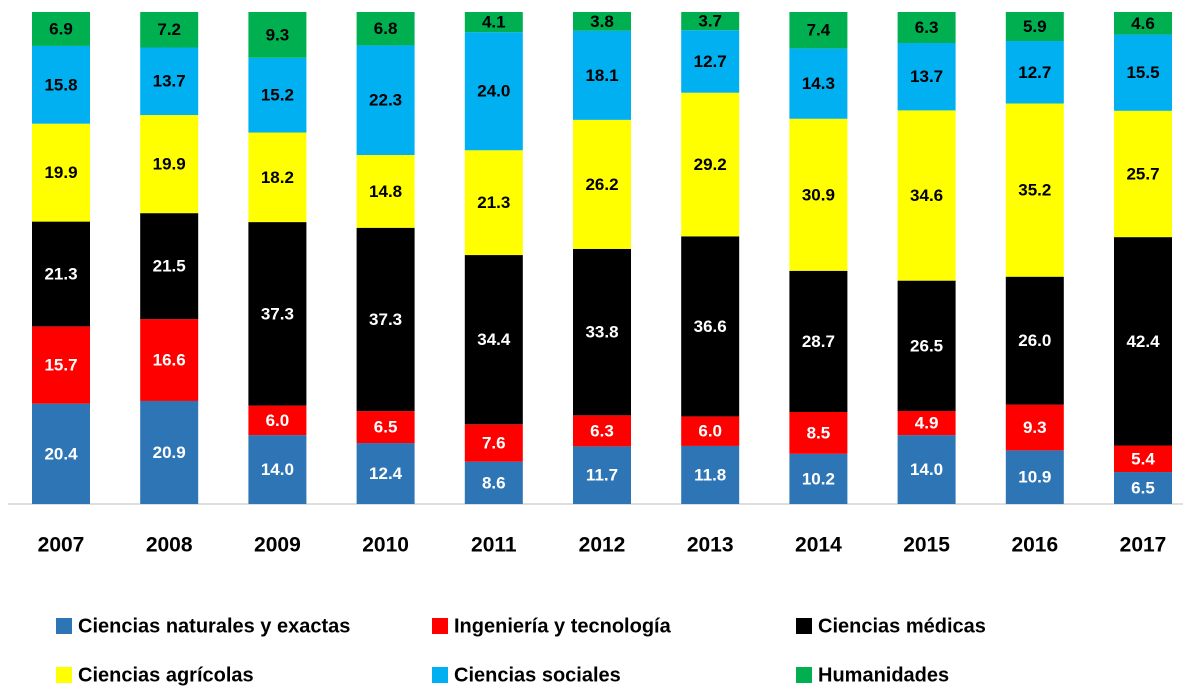 This screenshot has width=1183, height=688. What do you see at coordinates (902, 626) in the screenshot?
I see `legend-label: Ciencias médicas` at bounding box center [902, 626].